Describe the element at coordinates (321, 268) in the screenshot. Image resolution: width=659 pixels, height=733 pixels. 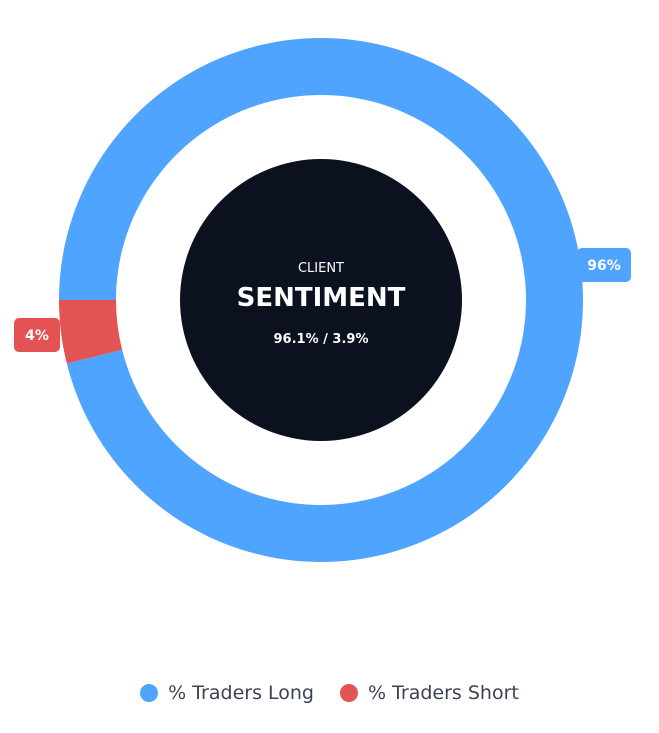
I see `center-label-small: CLIENT` at that location.